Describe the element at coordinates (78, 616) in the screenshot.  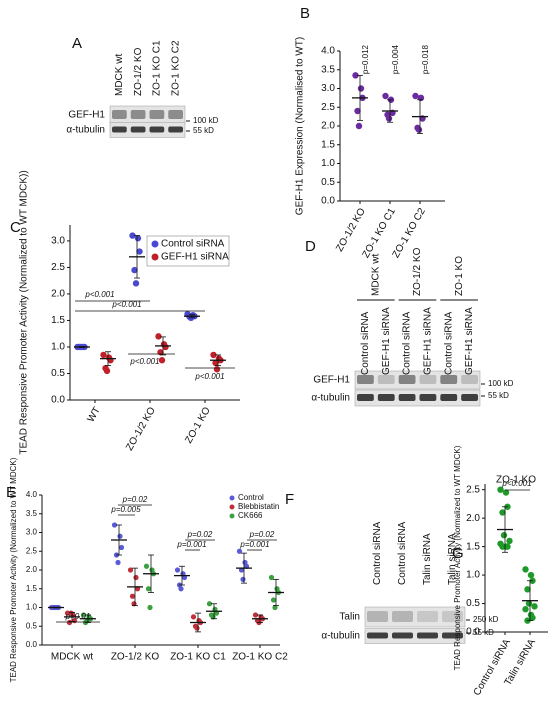
I see `annotation: p=0.01` at that location.